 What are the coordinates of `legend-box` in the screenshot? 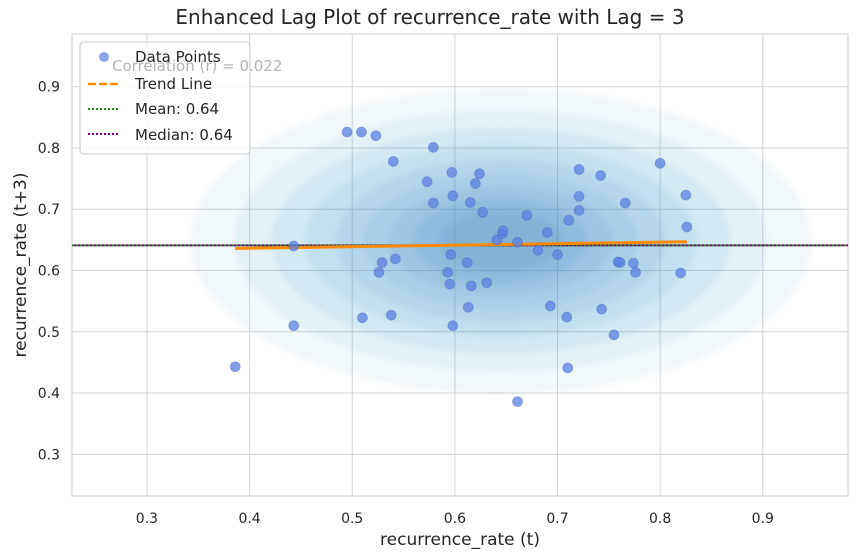 It's located at (165, 98).